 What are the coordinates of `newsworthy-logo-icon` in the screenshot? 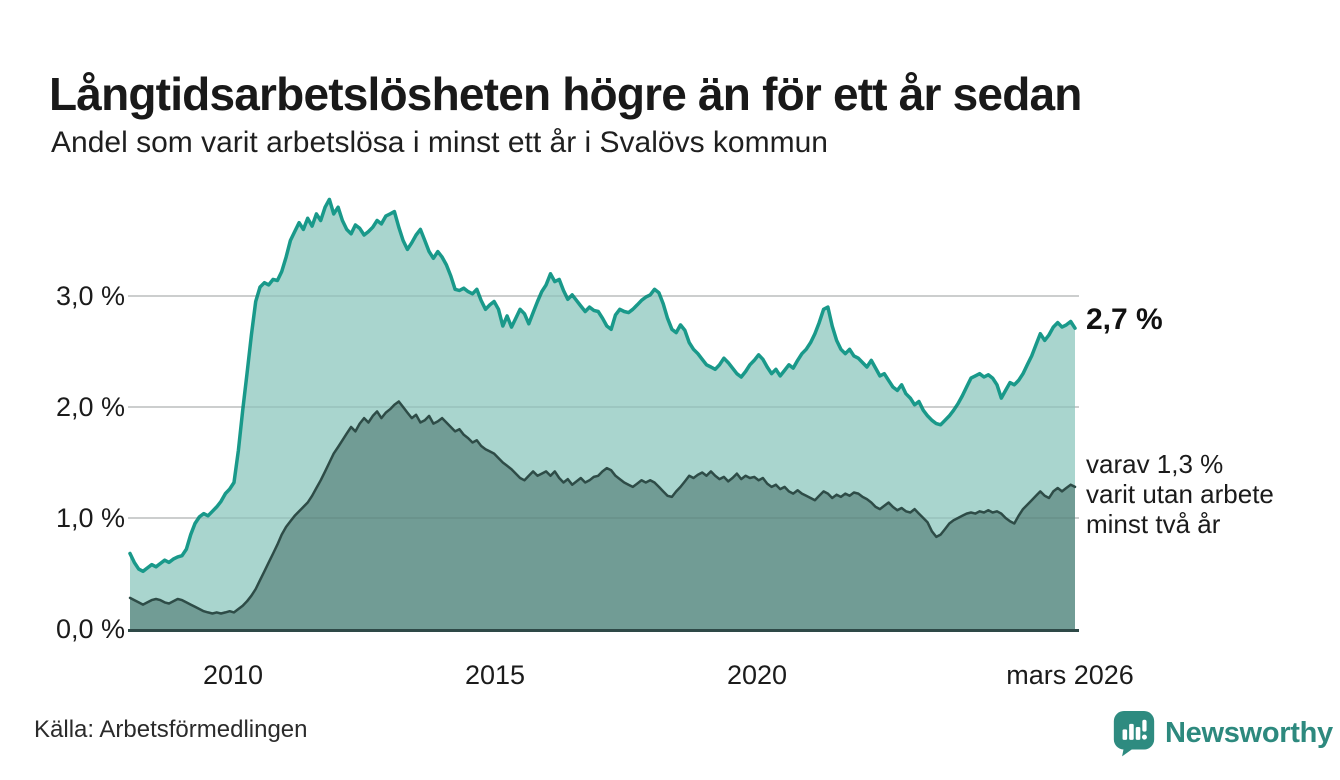 It's located at (1134, 734).